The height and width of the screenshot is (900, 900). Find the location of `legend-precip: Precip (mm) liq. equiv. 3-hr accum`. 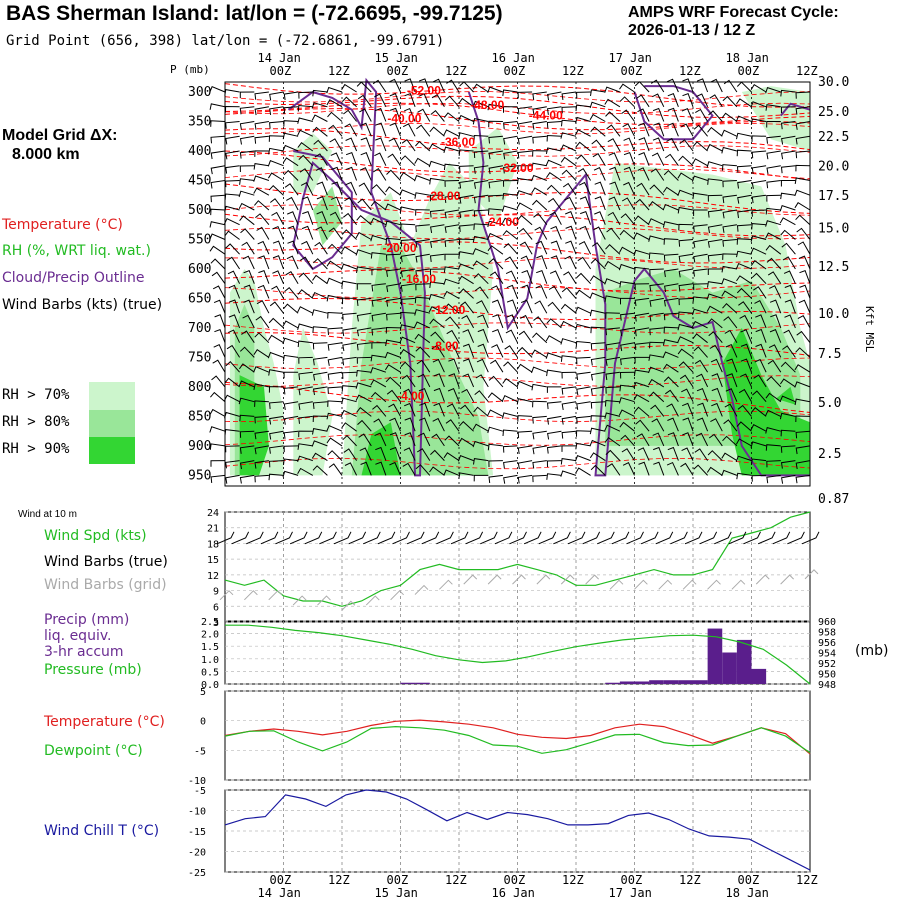

legend-precip: Precip (mm) liq. equiv. 3-hr accum is located at coordinates (86, 636).